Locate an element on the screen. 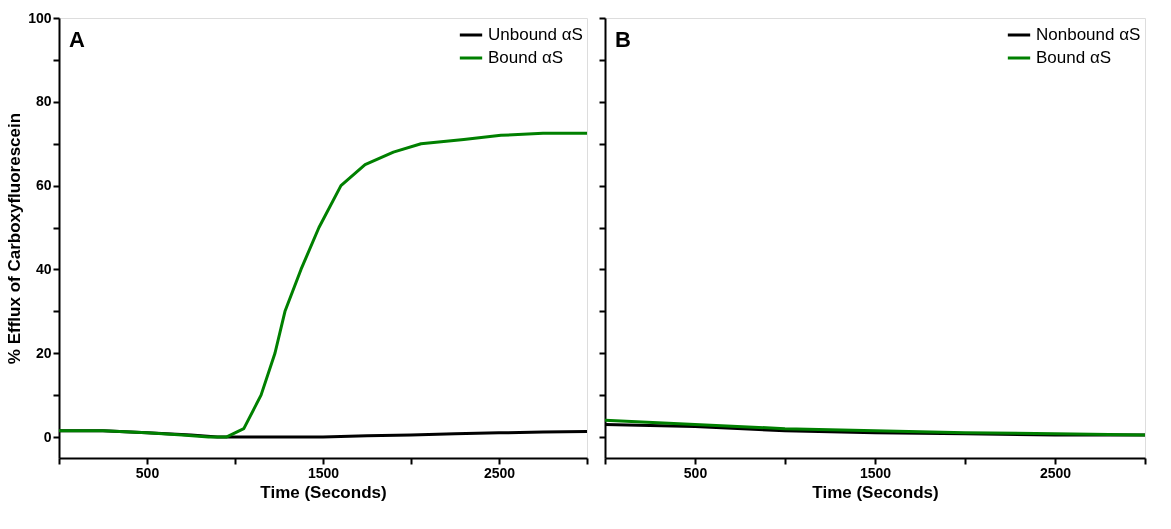  legend-label: Unbound αS is located at coordinates (535, 34).